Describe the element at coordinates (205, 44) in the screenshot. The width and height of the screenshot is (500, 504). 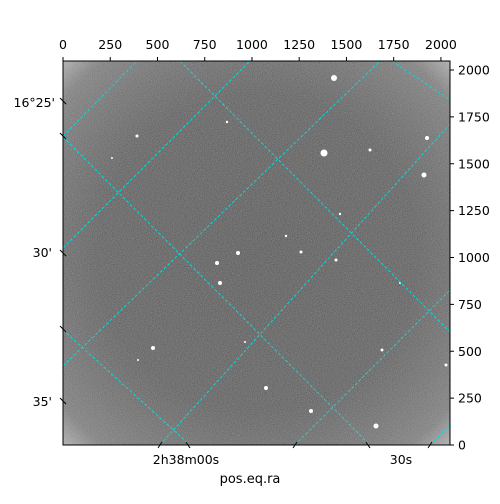
I see `top-tick-label: 750` at that location.